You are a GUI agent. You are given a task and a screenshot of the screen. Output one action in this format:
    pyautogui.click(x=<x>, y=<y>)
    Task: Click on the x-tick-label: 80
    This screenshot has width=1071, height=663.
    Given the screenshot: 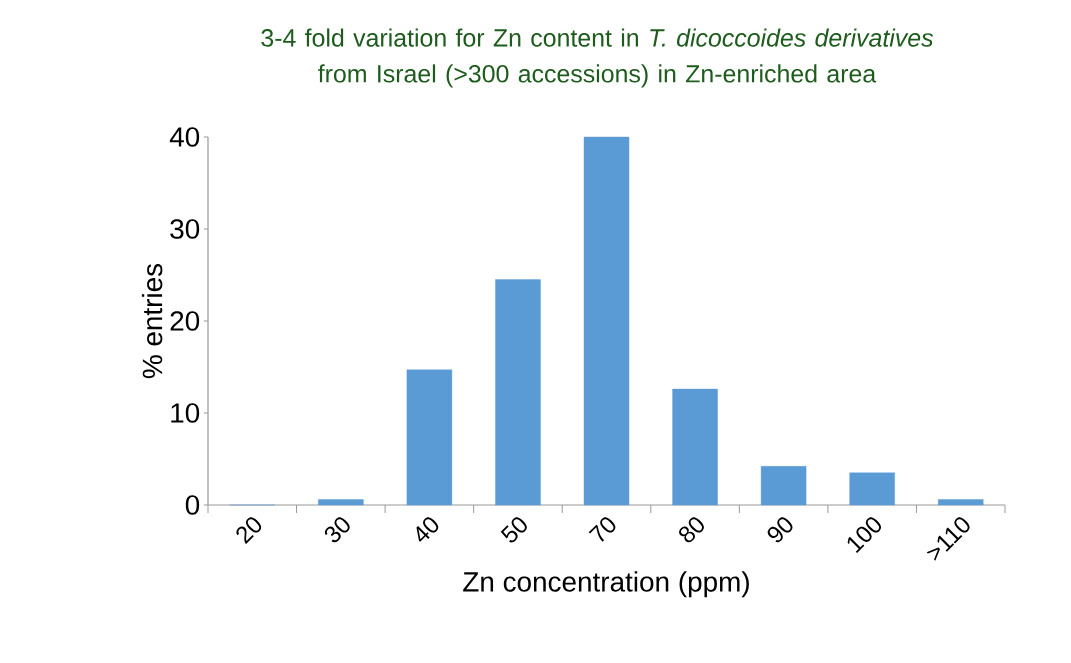 What is the action you would take?
    pyautogui.click(x=691, y=530)
    